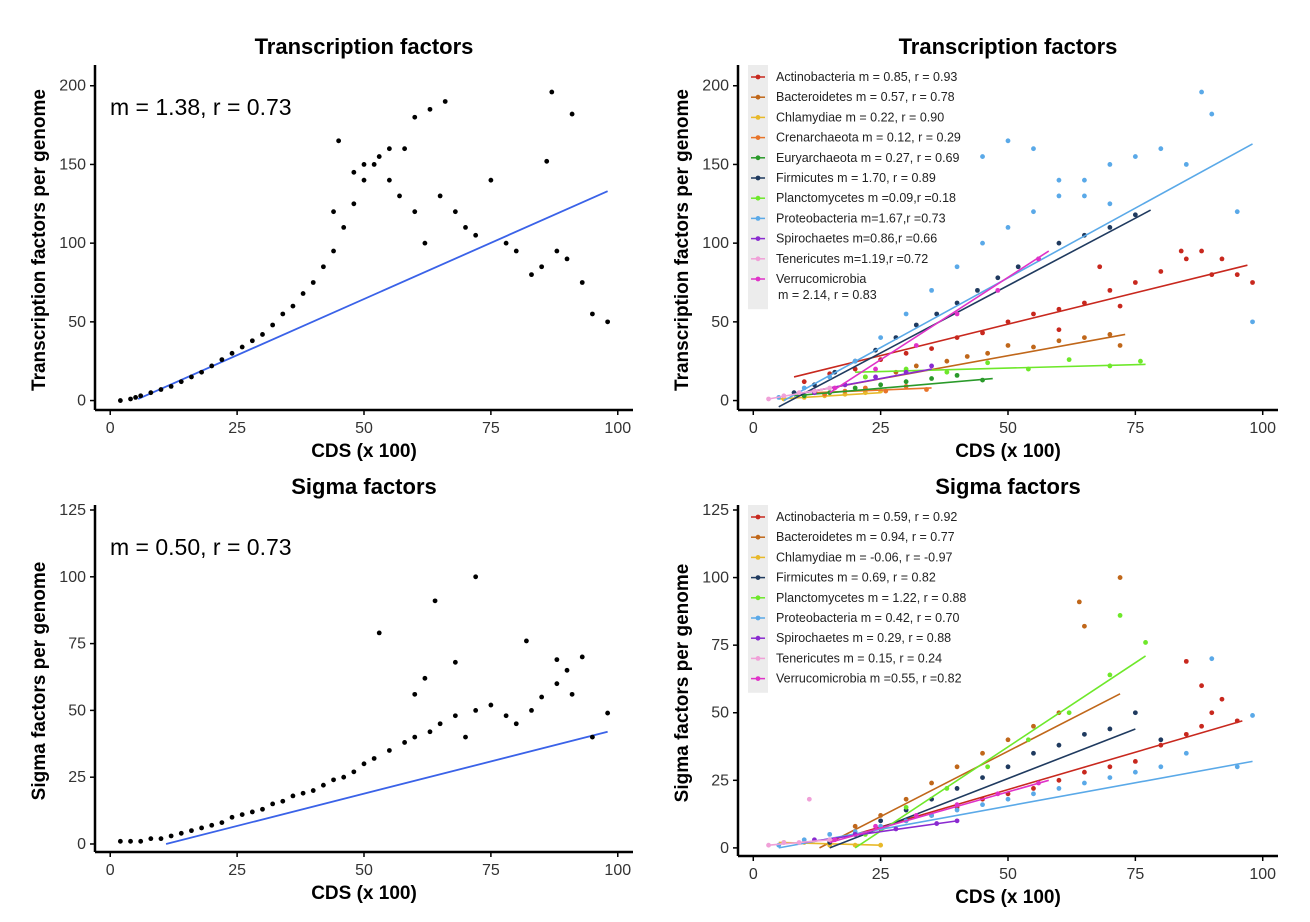 This screenshot has width=1310, height=922. I want to click on fit-annotation: m = 0.50, r = 0.73, so click(201, 547).